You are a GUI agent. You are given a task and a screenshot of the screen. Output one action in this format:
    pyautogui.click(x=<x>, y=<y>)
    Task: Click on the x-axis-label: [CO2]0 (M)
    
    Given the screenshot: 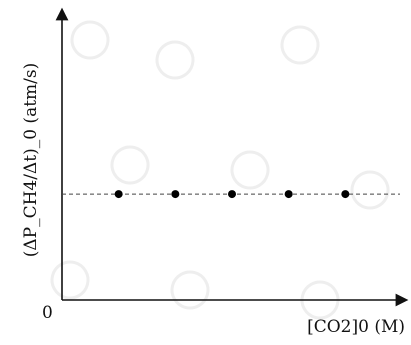 What is the action you would take?
    pyautogui.click(x=356, y=327)
    